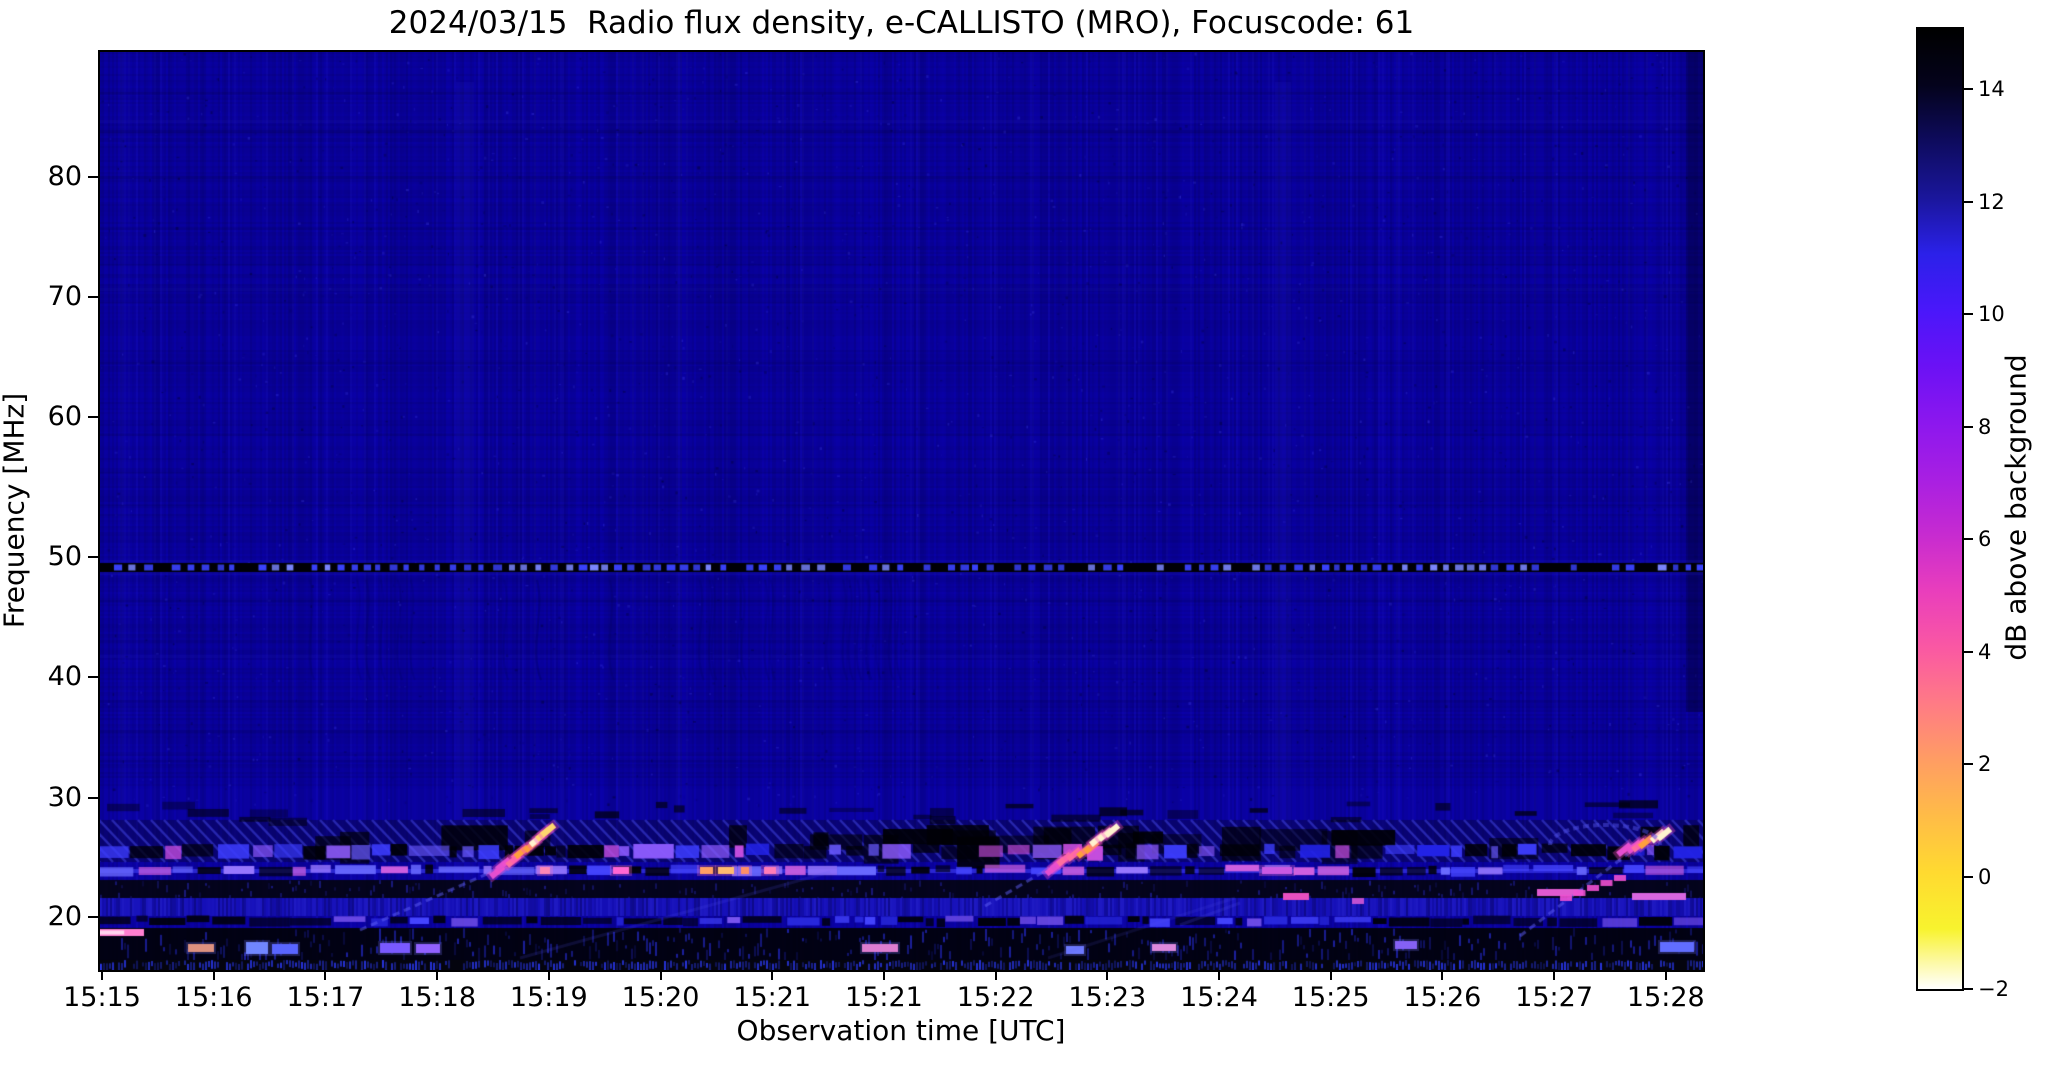 The height and width of the screenshot is (1067, 2047). Describe the element at coordinates (901, 1030) in the screenshot. I see `x-axis-label: Observation time [UTC]` at that location.